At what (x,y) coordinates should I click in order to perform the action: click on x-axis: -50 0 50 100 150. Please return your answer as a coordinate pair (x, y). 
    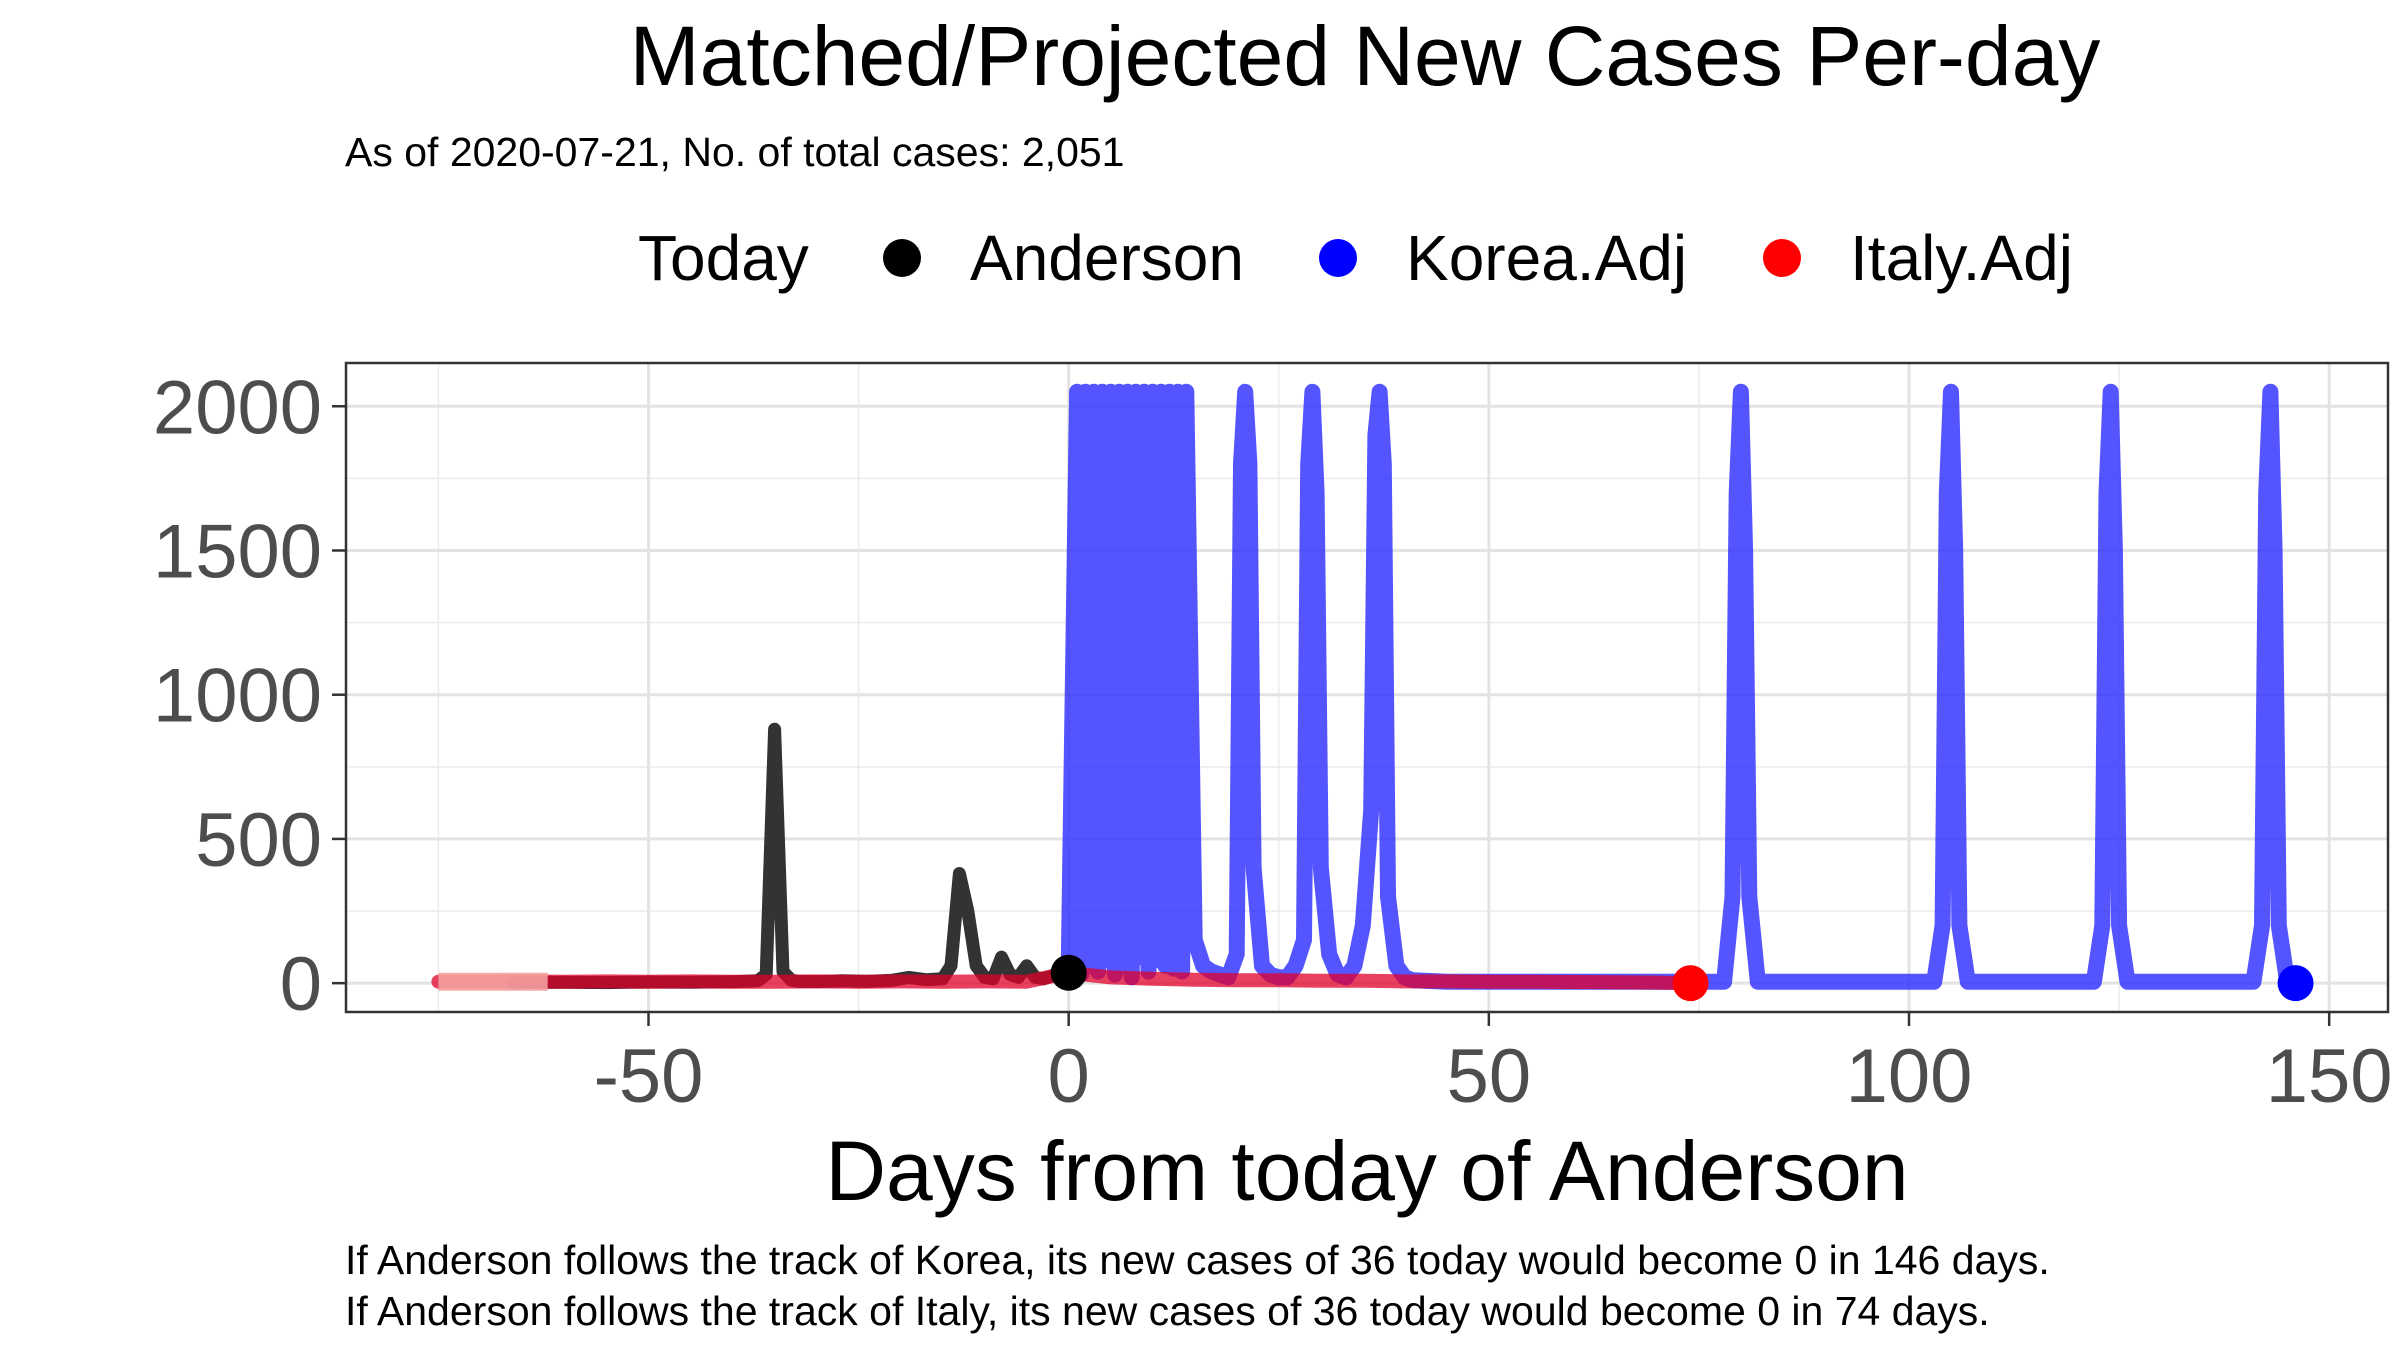
    Looking at the image, I should click on (1493, 1065).